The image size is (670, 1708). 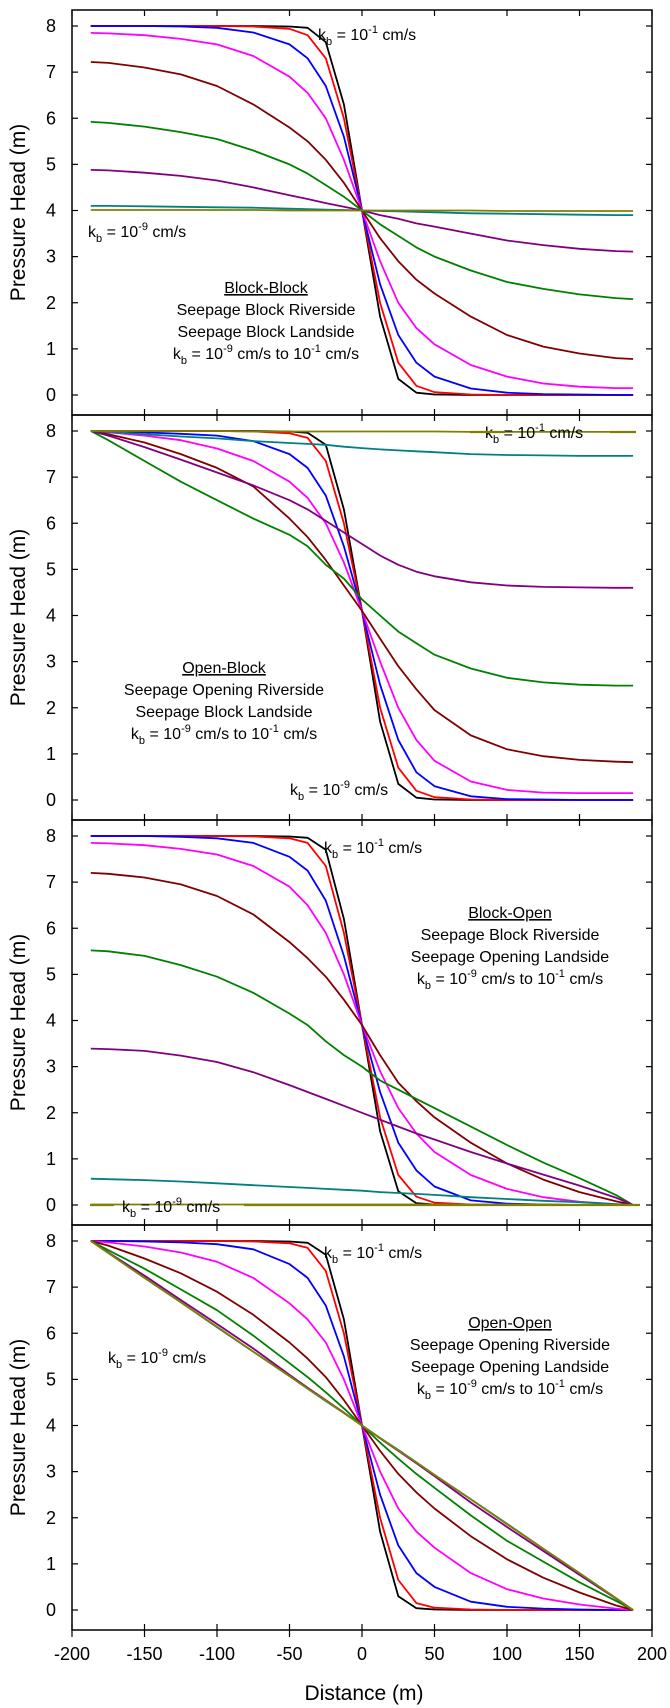 What do you see at coordinates (224, 668) in the screenshot?
I see `panel-title: Open-Block` at bounding box center [224, 668].